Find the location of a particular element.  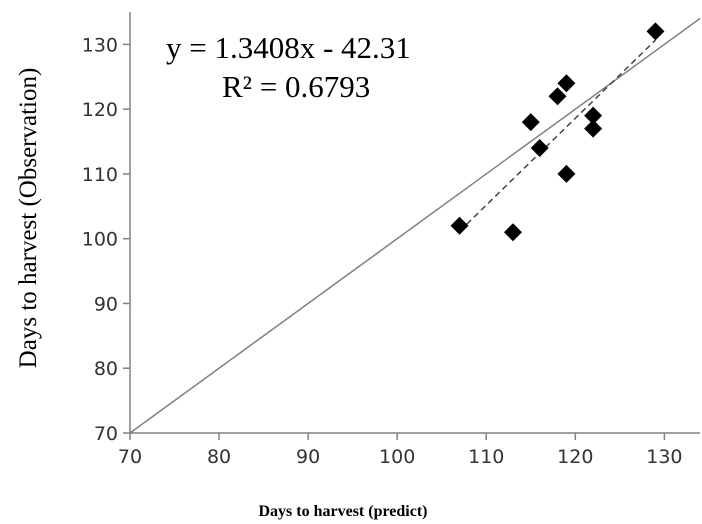

equation-annotation: y = 1.3408x - 42.31 is located at coordinates (288, 47).